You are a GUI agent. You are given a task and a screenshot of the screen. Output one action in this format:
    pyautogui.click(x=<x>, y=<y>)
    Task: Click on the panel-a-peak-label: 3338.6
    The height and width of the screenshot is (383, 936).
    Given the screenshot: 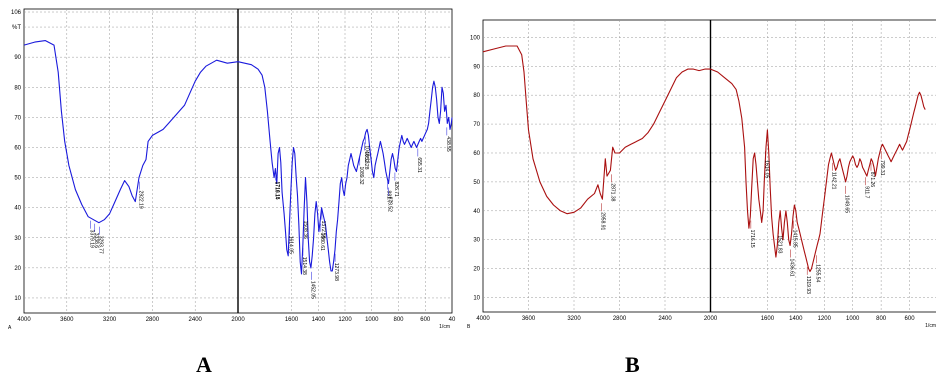 What is the action you would take?
    pyautogui.click(x=96, y=241)
    